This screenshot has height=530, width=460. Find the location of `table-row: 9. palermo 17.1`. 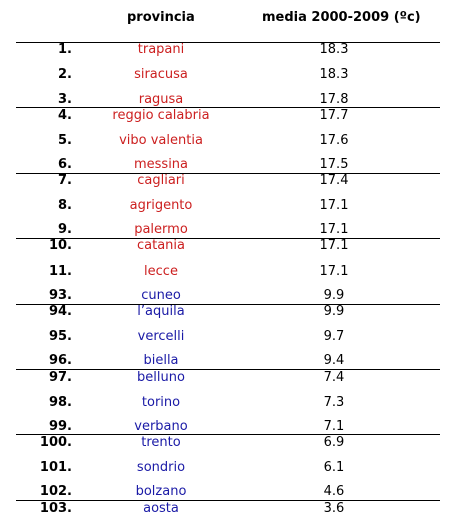

table-row: 9. palermo 17.1 is located at coordinates (230, 232).